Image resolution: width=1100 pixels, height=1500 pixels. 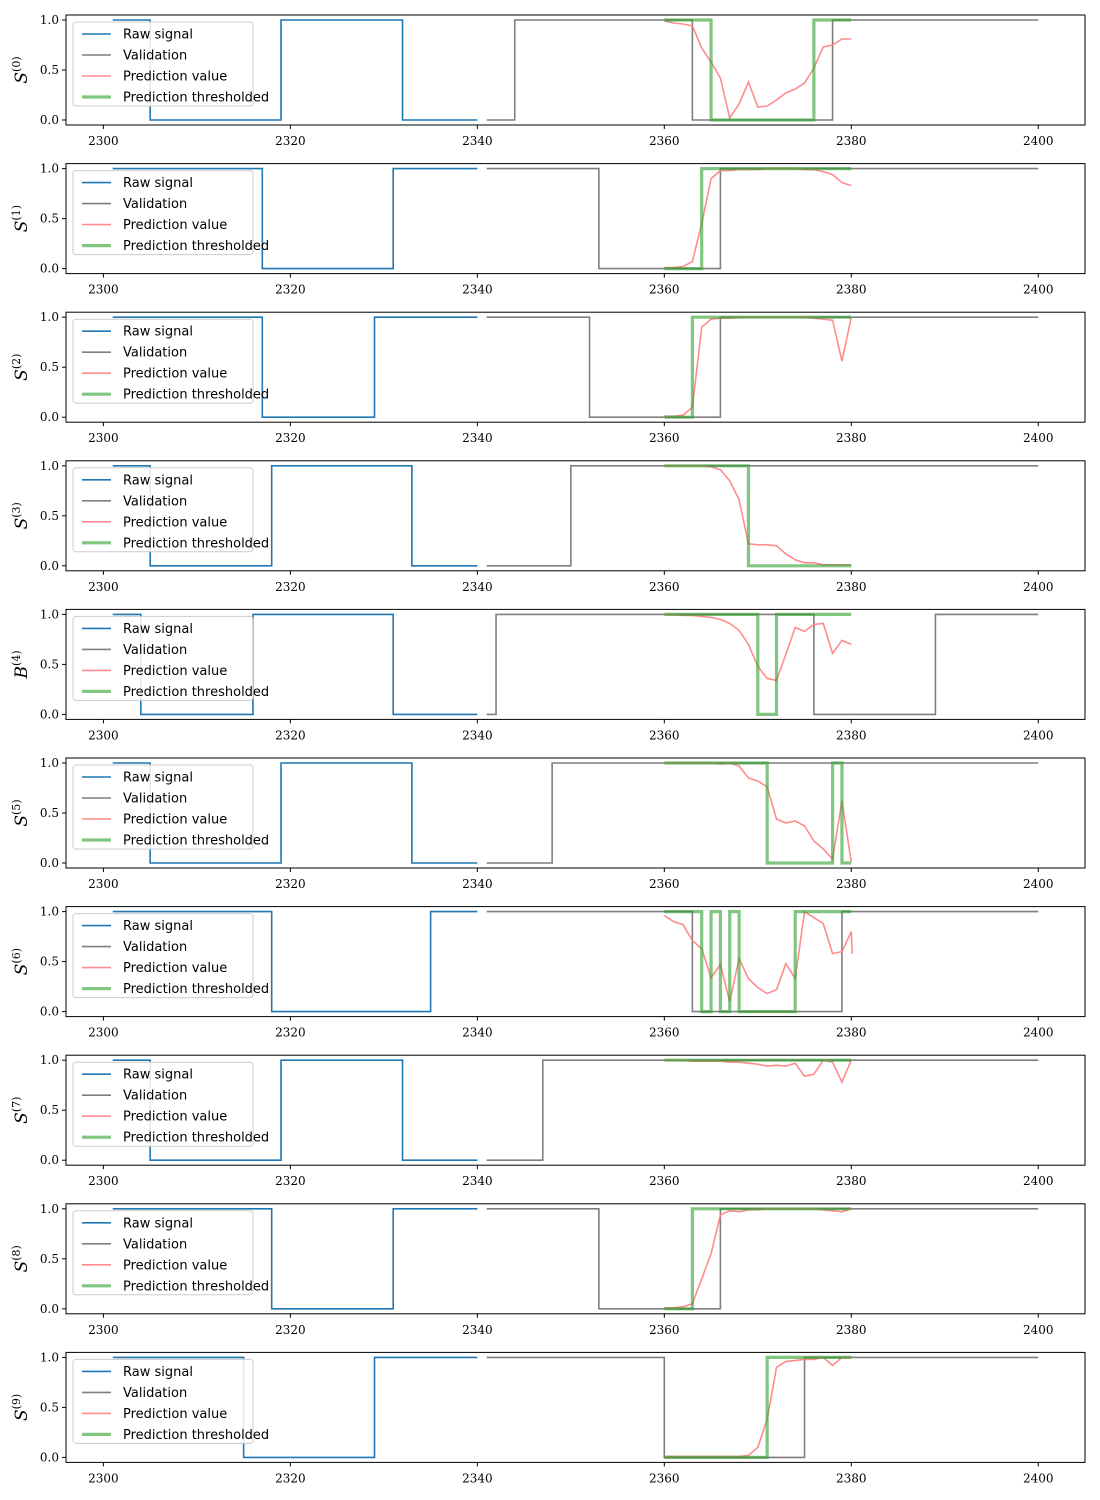 What do you see at coordinates (16, 213) in the screenshot?
I see `y-axis-label-superscript: (1)` at bounding box center [16, 213].